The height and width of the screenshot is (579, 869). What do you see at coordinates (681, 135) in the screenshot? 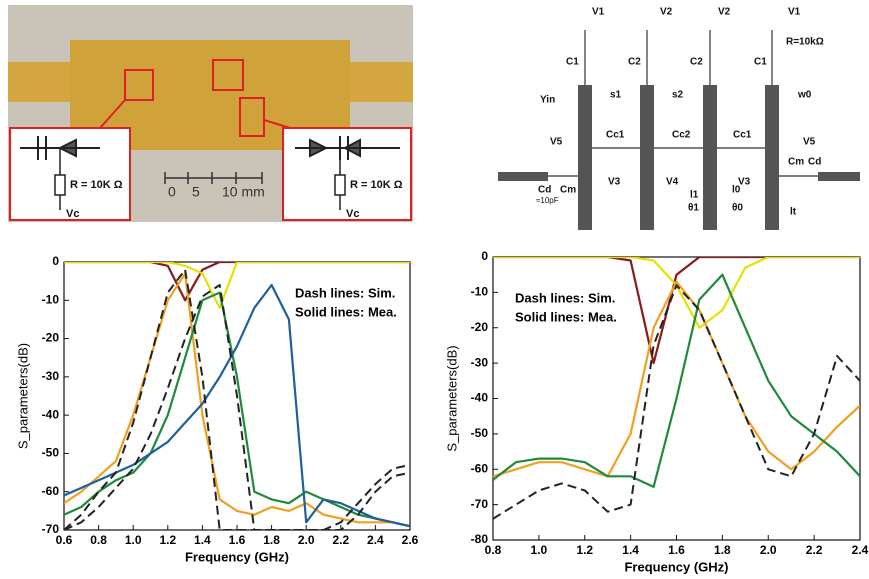
I see `label: Cc2` at bounding box center [681, 135].